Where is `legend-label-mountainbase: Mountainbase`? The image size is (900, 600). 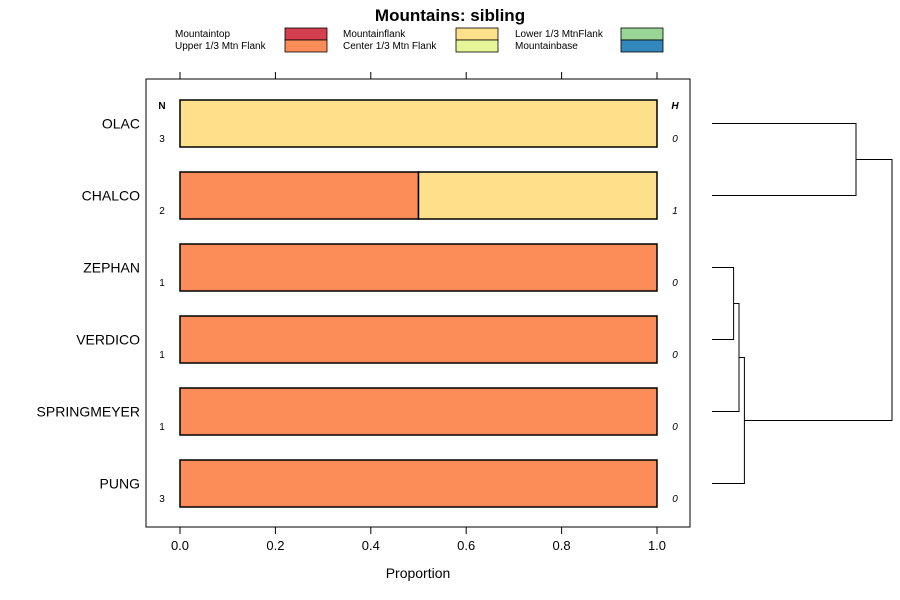
legend-label-mountainbase: Mountainbase is located at coordinates (546, 46).